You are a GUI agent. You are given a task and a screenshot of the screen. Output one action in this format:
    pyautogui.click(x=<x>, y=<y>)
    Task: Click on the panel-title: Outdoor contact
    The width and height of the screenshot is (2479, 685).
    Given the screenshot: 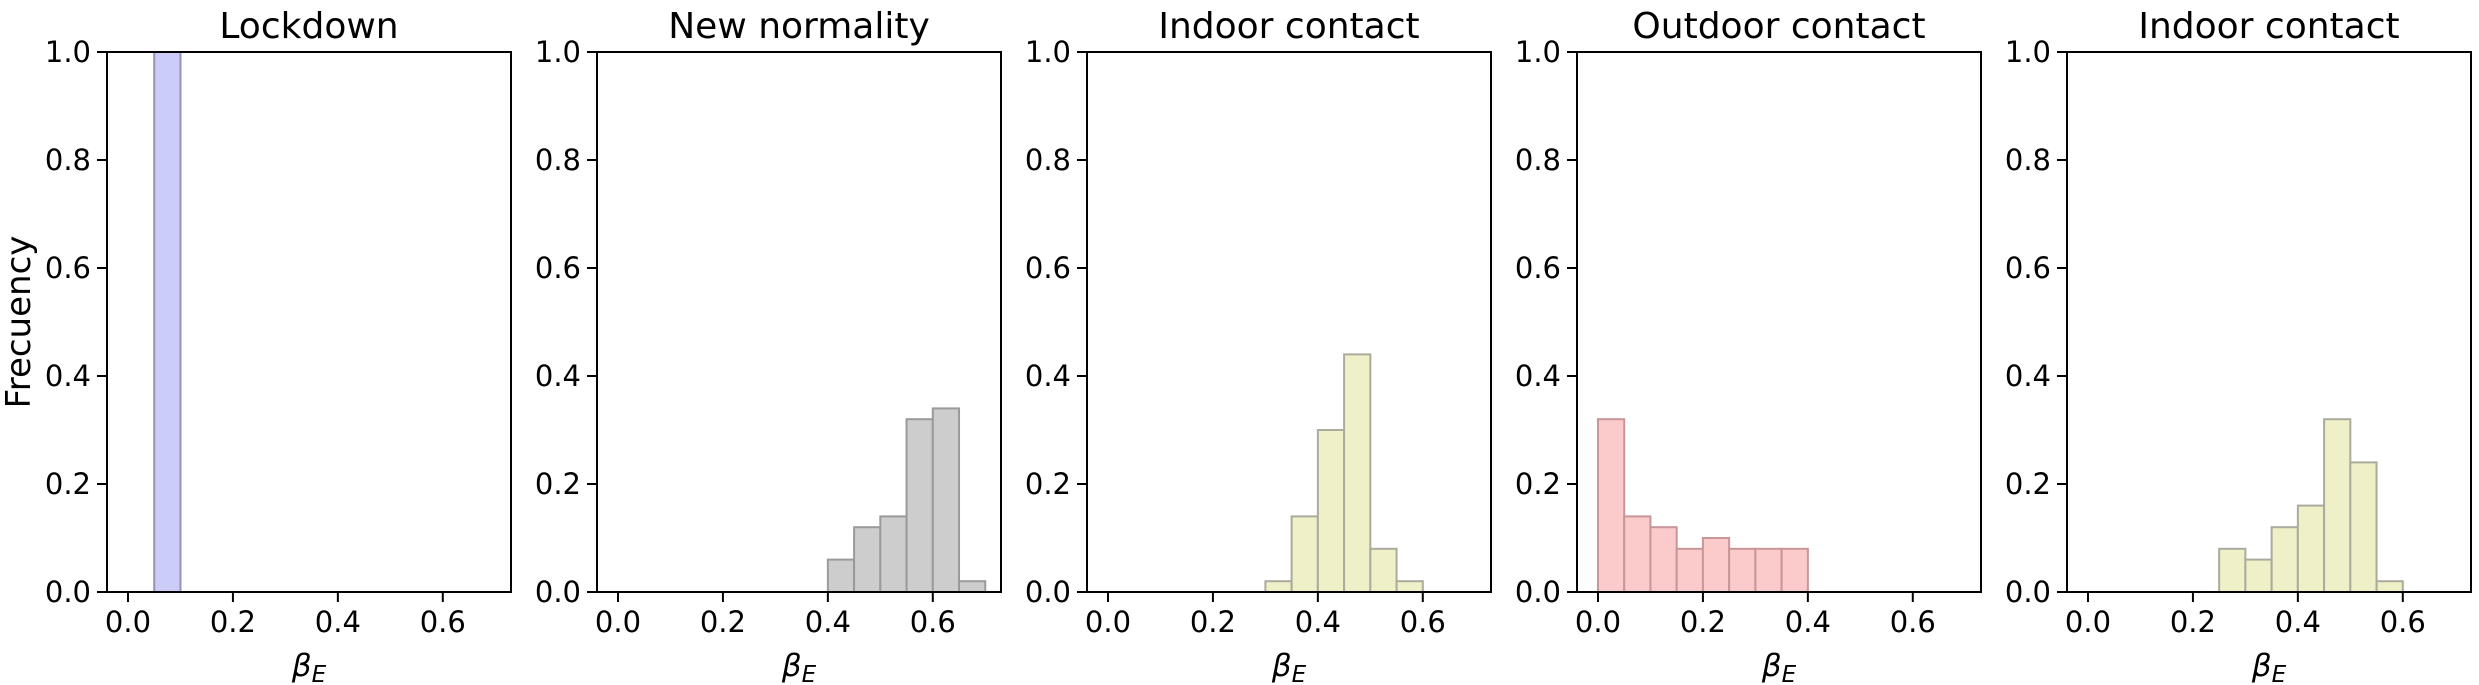 What is the action you would take?
    pyautogui.click(x=1778, y=26)
    